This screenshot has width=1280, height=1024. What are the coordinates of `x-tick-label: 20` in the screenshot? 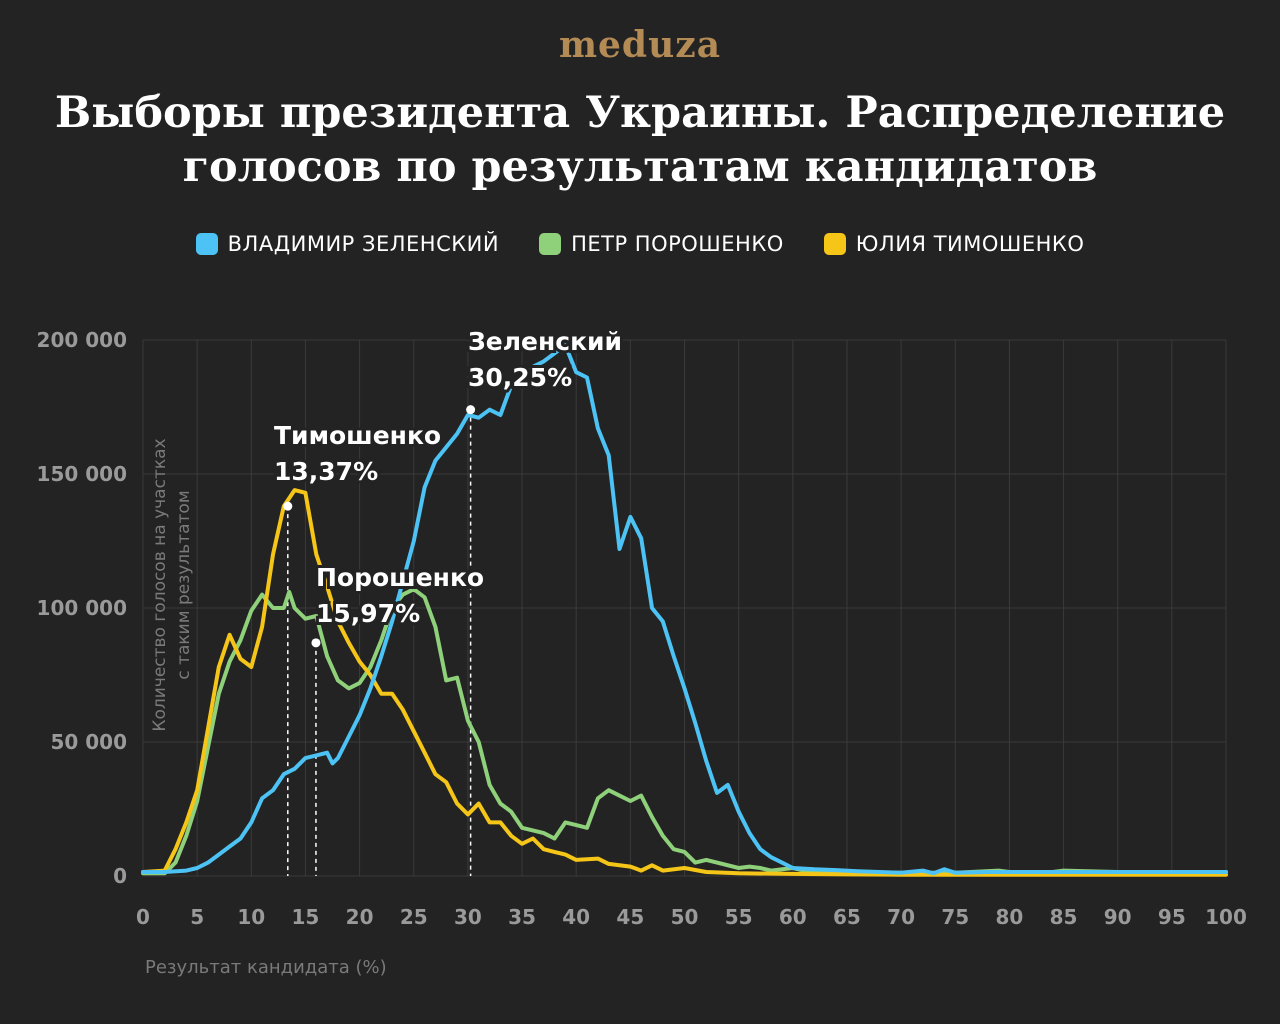 It's located at (360, 917).